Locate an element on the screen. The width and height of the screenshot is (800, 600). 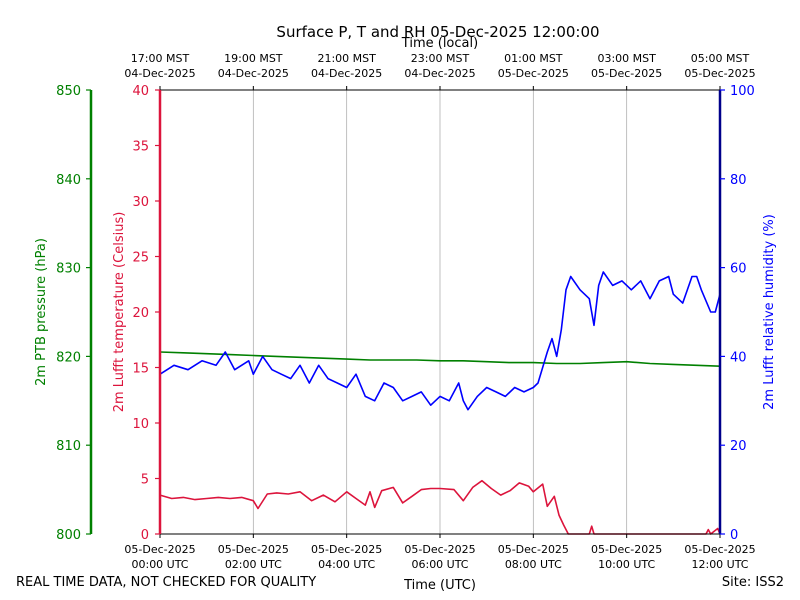
x-axis-label: Time (UTC) is located at coordinates (439, 585).